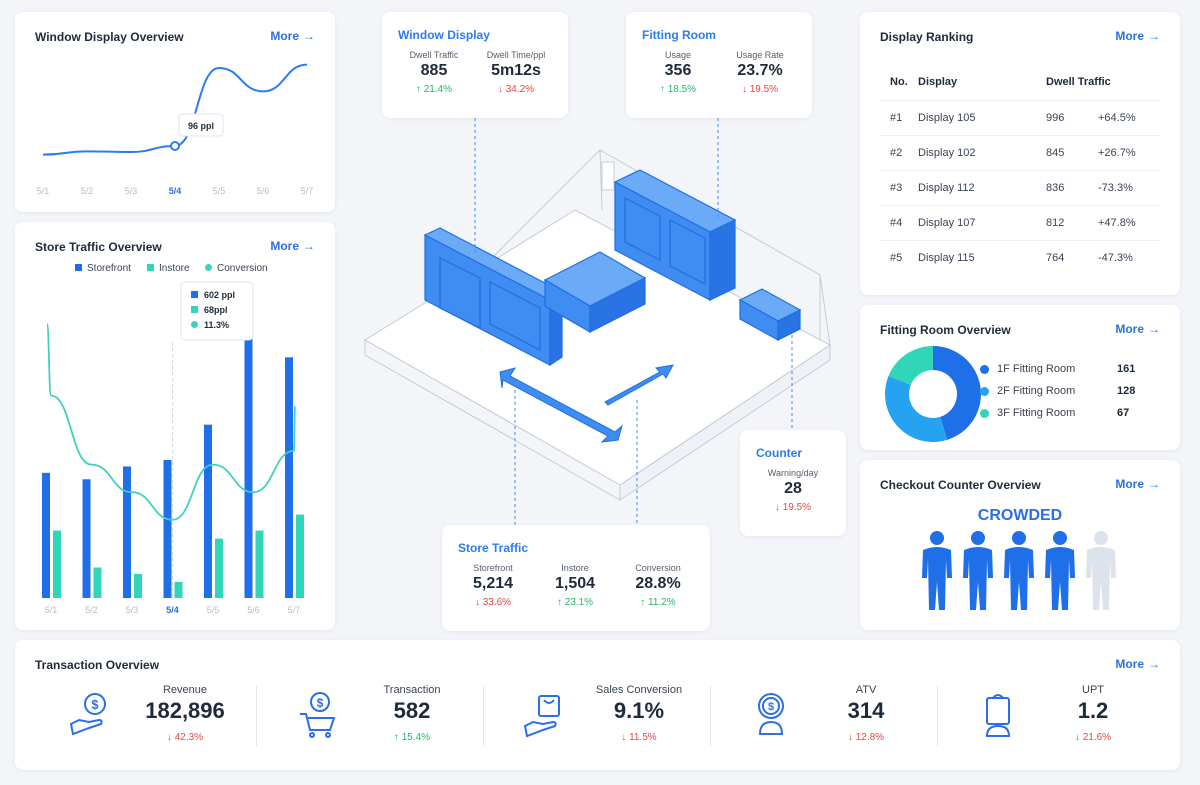 The image size is (1200, 785). I want to click on table-row: #5 Display 115 764 -47.3%, so click(1020, 257).